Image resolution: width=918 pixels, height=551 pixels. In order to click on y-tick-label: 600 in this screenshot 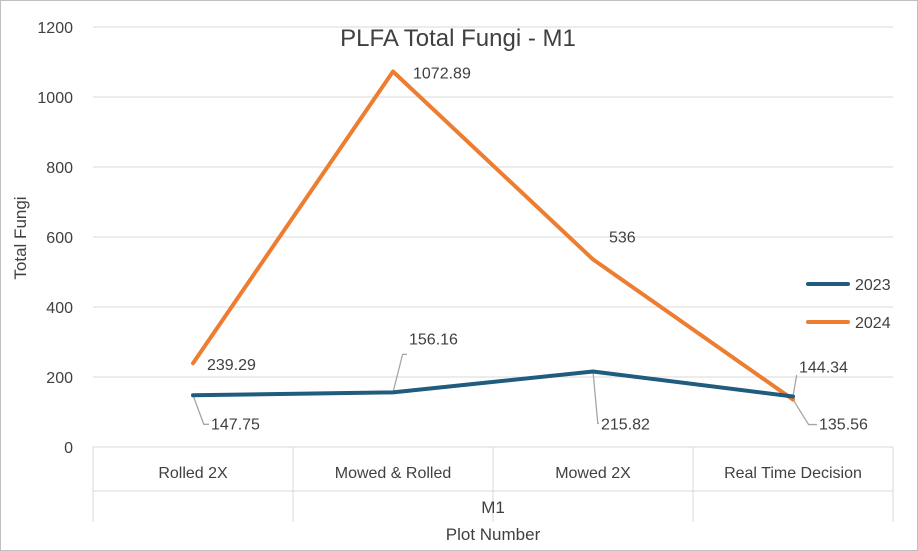, I will do `click(59, 238)`.